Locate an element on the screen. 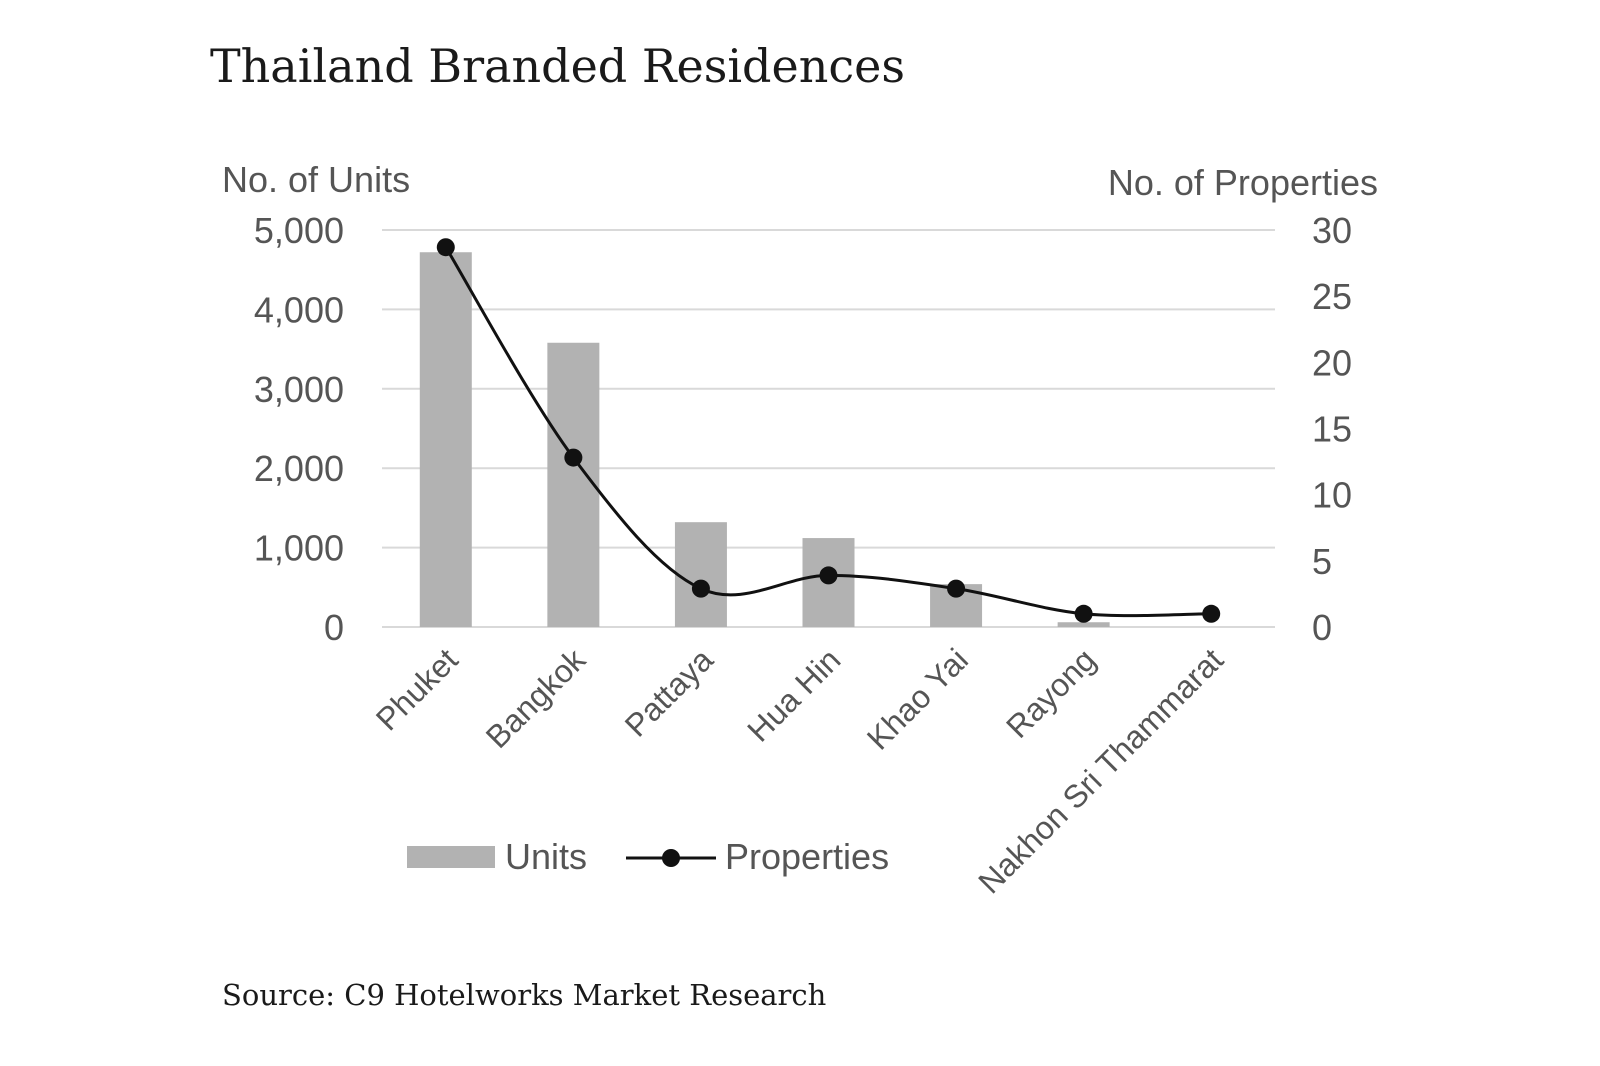 The width and height of the screenshot is (1600, 1066). x-tick-label: Hua Hin is located at coordinates (793, 694).